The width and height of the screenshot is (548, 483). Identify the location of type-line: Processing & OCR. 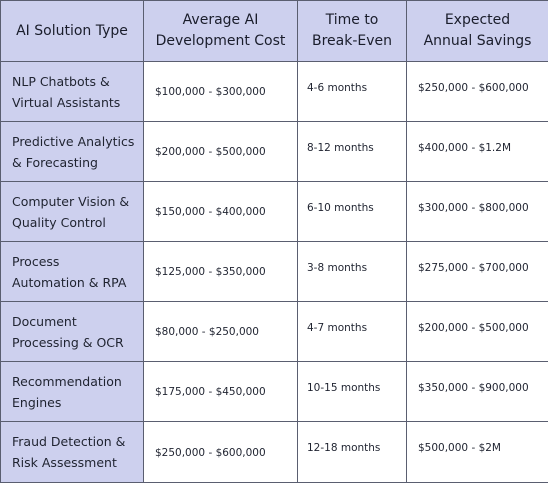
(75, 342).